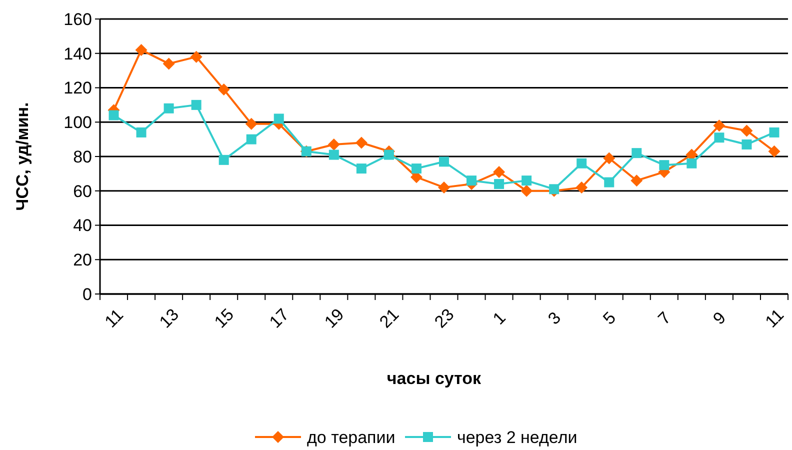 This screenshot has width=792, height=450. I want to click on x-tick-label: 3, so click(554, 318).